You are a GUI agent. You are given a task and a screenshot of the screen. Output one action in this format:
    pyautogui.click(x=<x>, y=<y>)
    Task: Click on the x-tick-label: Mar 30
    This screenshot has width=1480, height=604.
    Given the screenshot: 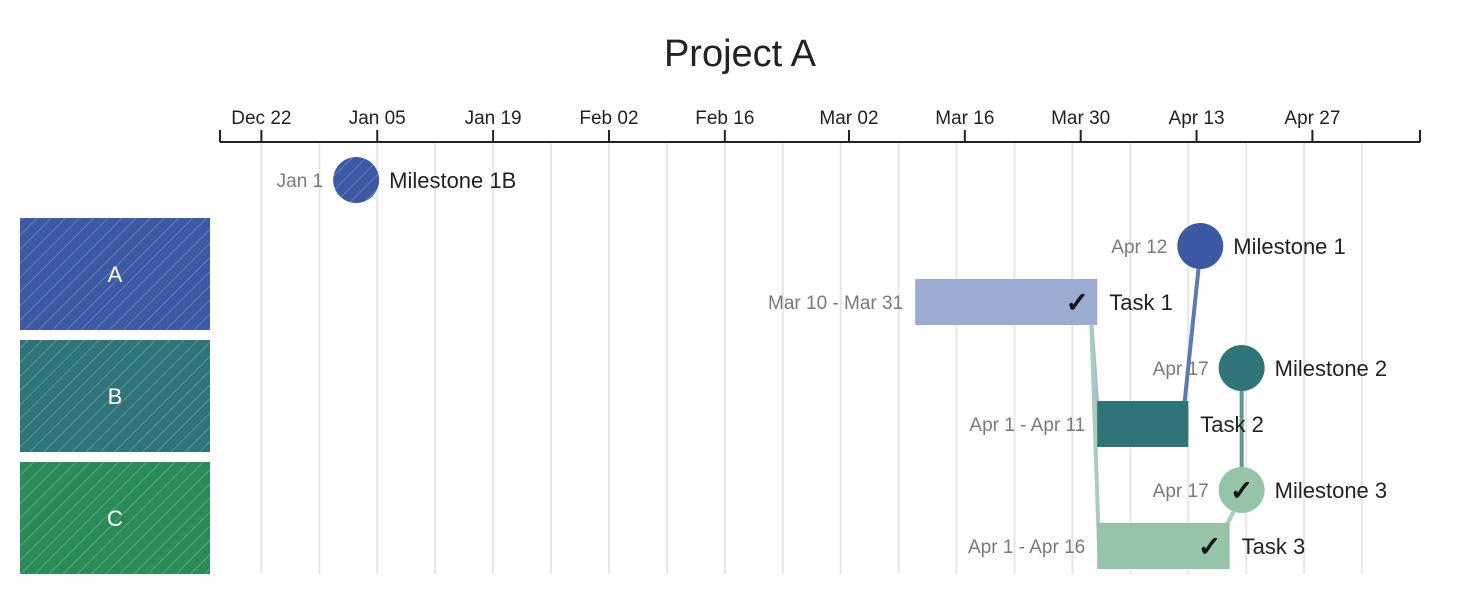 What is the action you would take?
    pyautogui.click(x=1080, y=118)
    